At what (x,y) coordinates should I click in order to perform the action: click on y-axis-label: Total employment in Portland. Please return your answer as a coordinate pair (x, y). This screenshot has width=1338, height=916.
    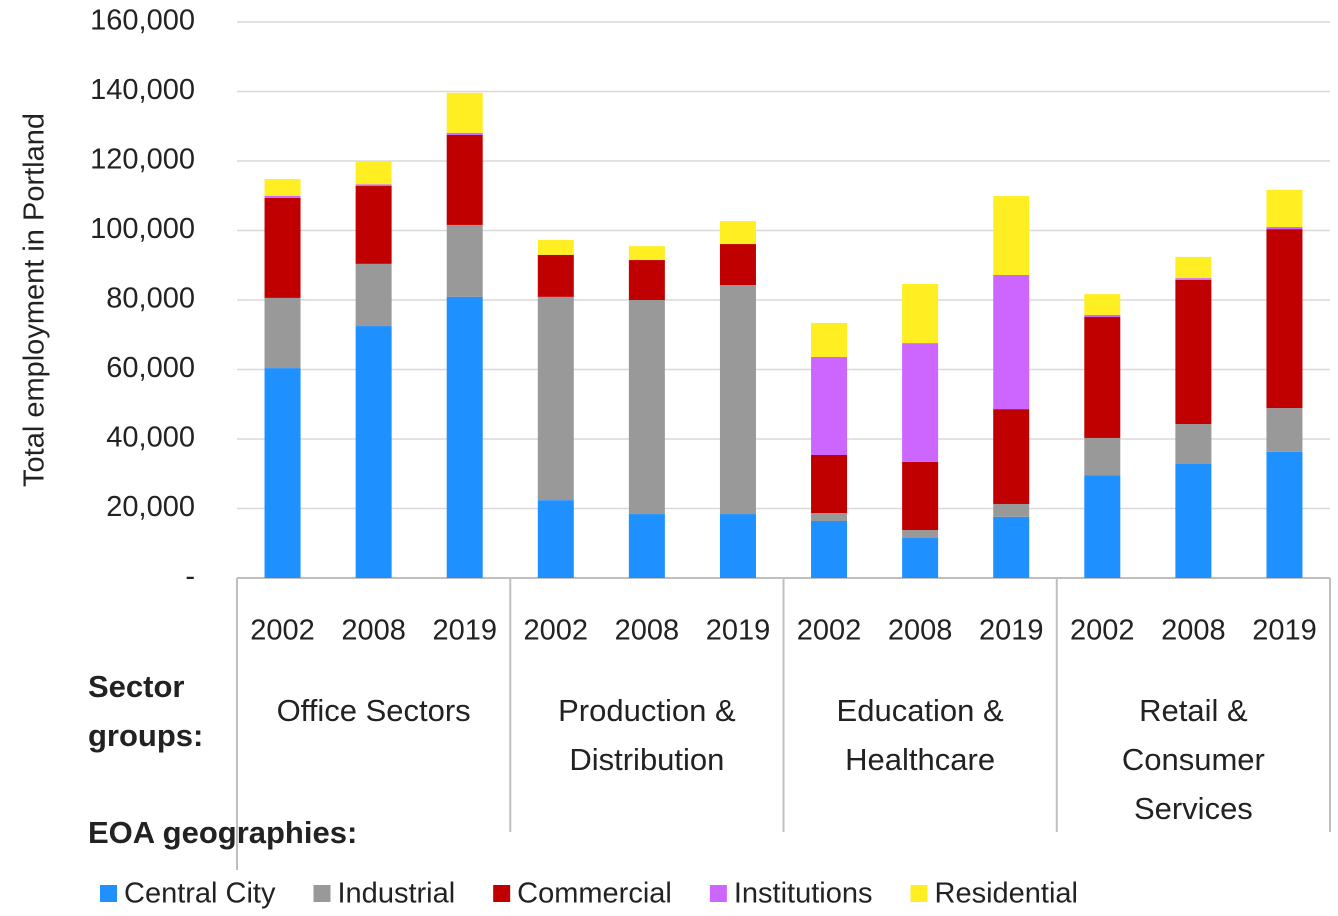
    Looking at the image, I should click on (35, 300).